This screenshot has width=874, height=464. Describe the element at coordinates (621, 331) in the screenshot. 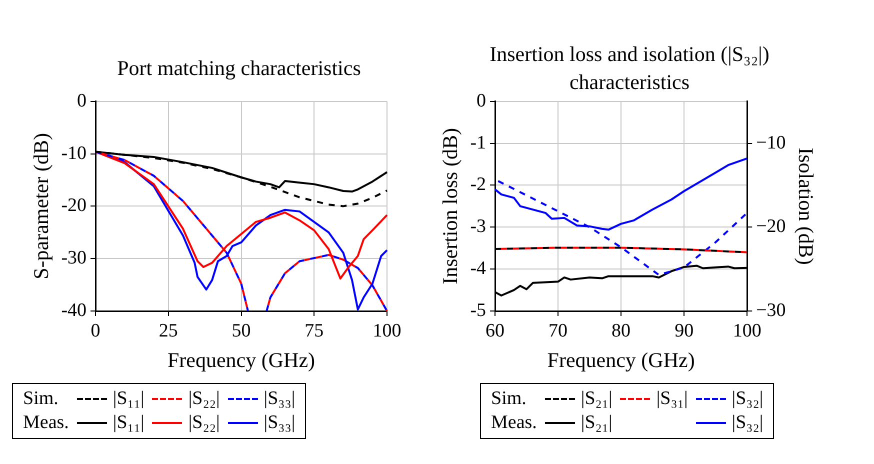

I see `x-tick-label: 80` at that location.